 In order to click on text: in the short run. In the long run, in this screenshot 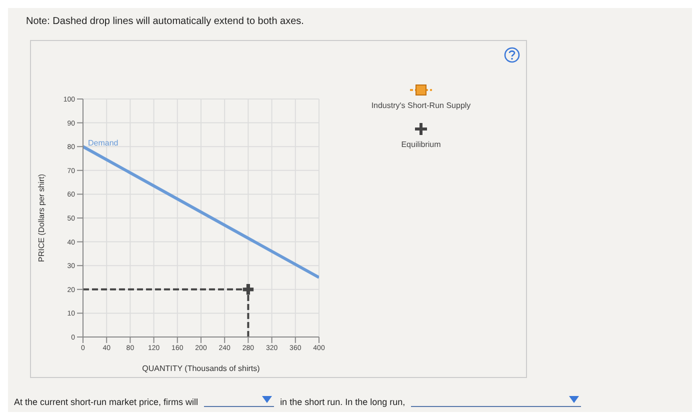, I will do `click(343, 402)`.